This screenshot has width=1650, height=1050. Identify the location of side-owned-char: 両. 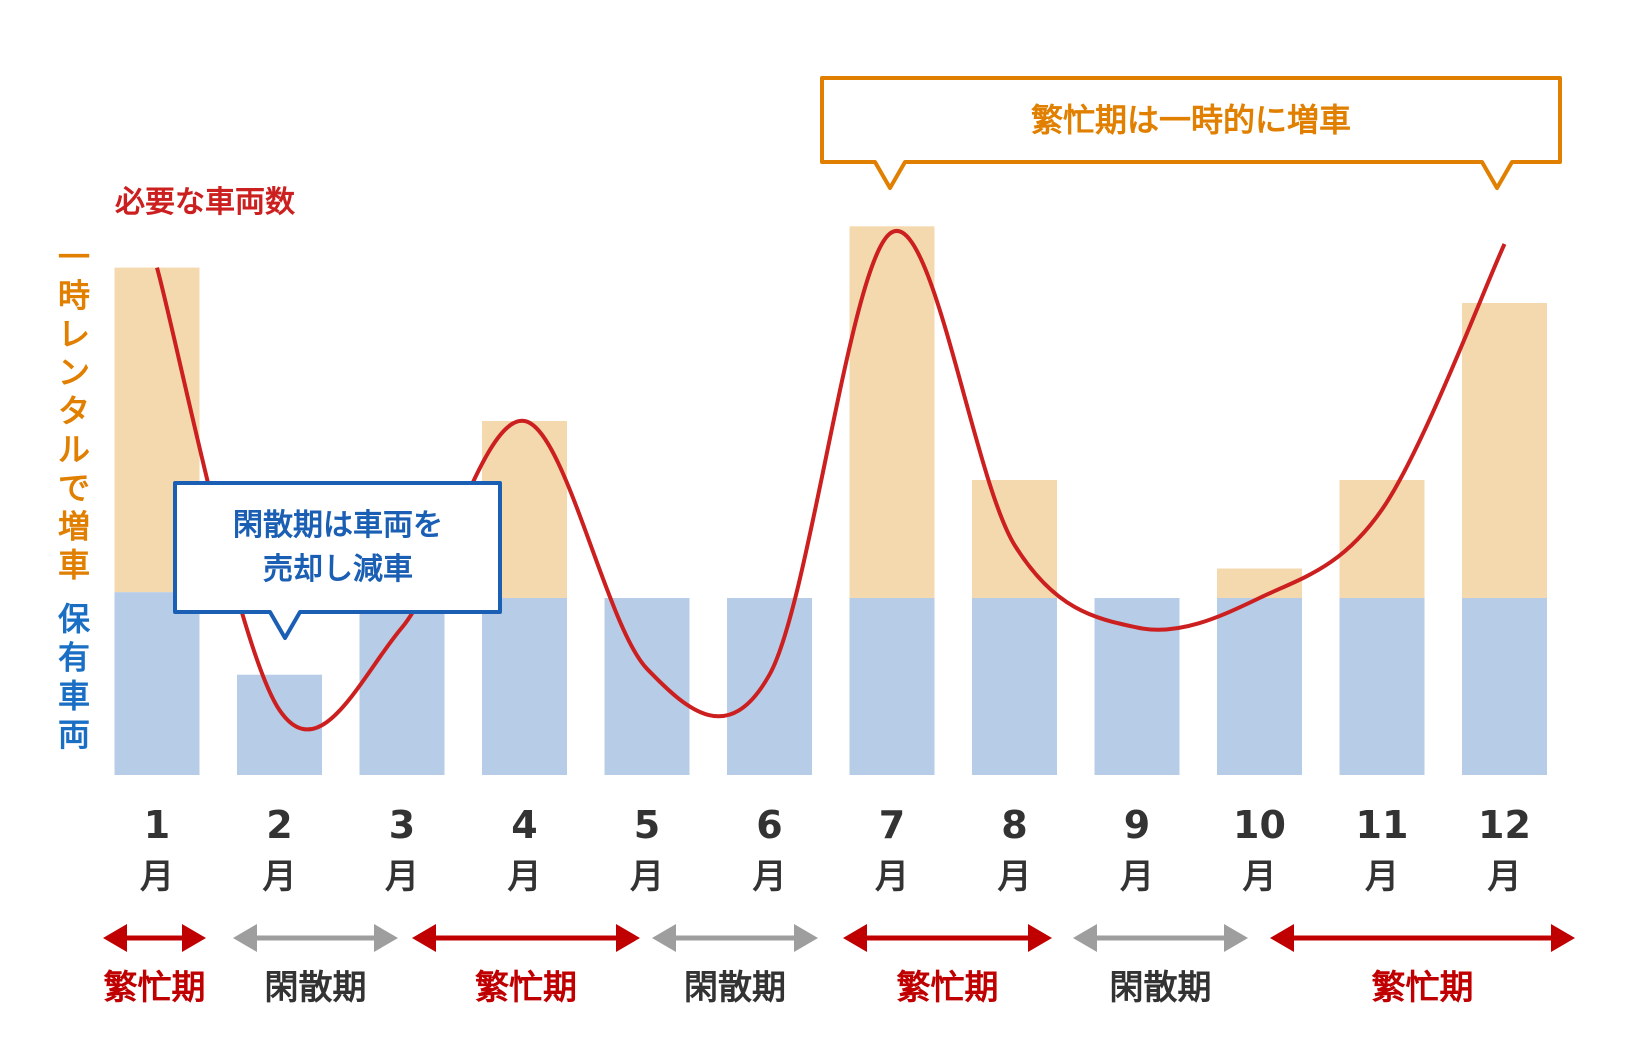
(74, 735).